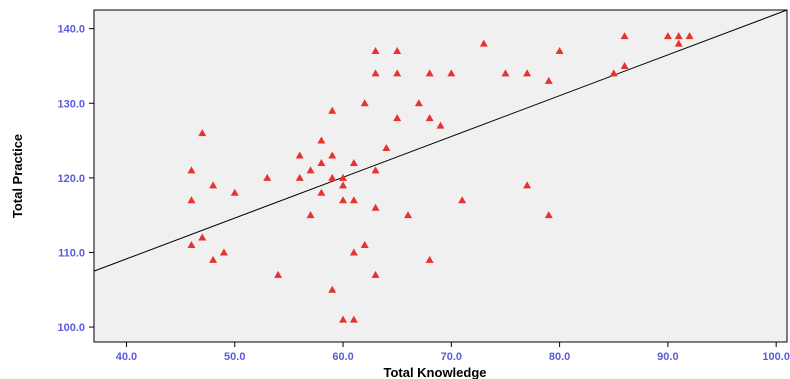  I want to click on x-tick-label: 80.0, so click(559, 357).